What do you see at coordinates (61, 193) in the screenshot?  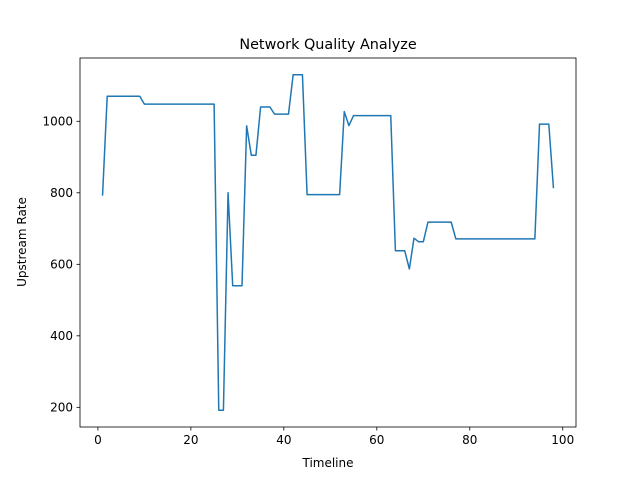 I see `y-tick-label: 800` at bounding box center [61, 193].